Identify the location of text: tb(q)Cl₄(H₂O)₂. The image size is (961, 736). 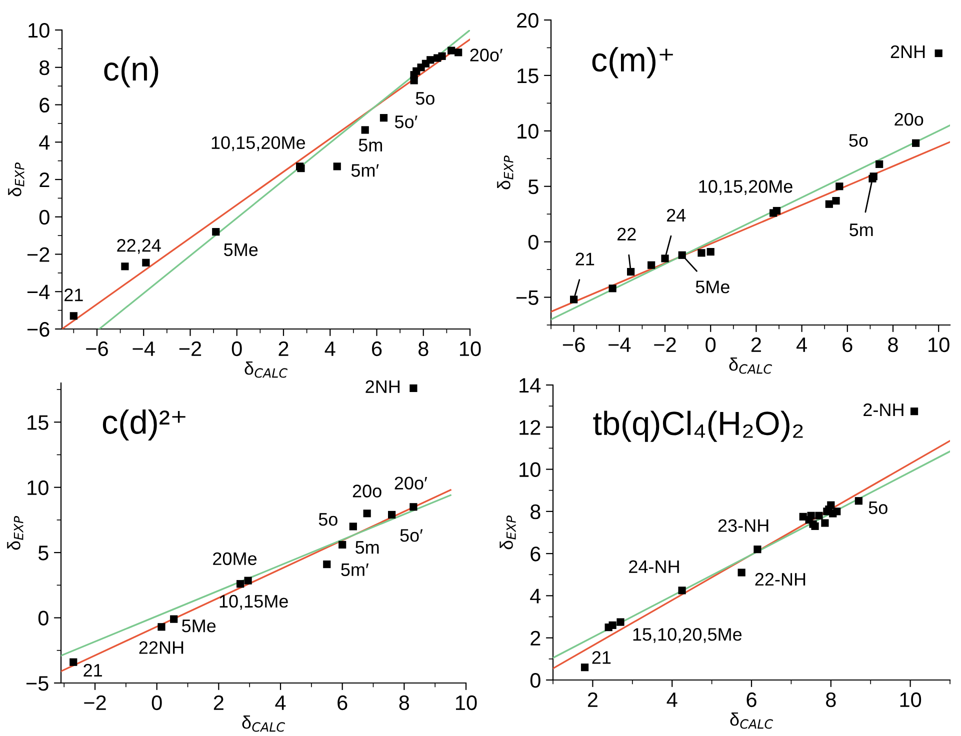
(698, 426).